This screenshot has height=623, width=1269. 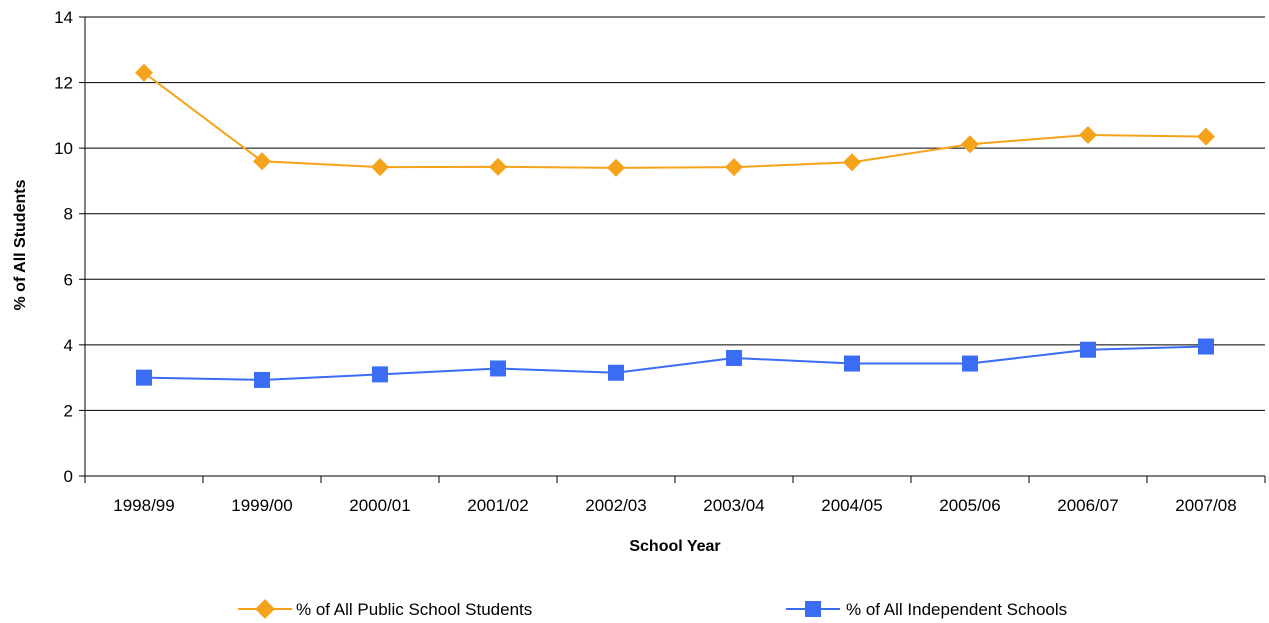 What do you see at coordinates (674, 546) in the screenshot?
I see `x-axis-title: School Year` at bounding box center [674, 546].